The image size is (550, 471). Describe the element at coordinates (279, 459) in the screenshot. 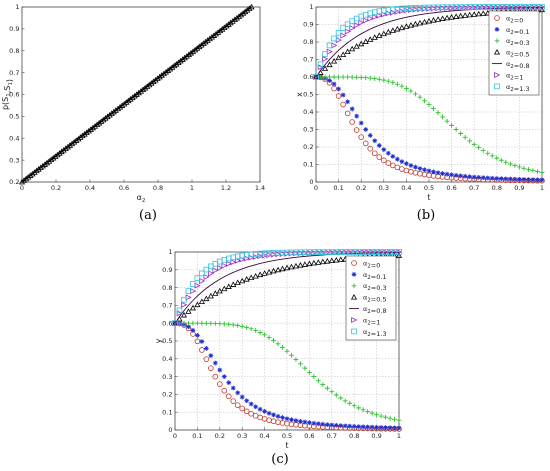

I see `caption-c: (c)` at that location.